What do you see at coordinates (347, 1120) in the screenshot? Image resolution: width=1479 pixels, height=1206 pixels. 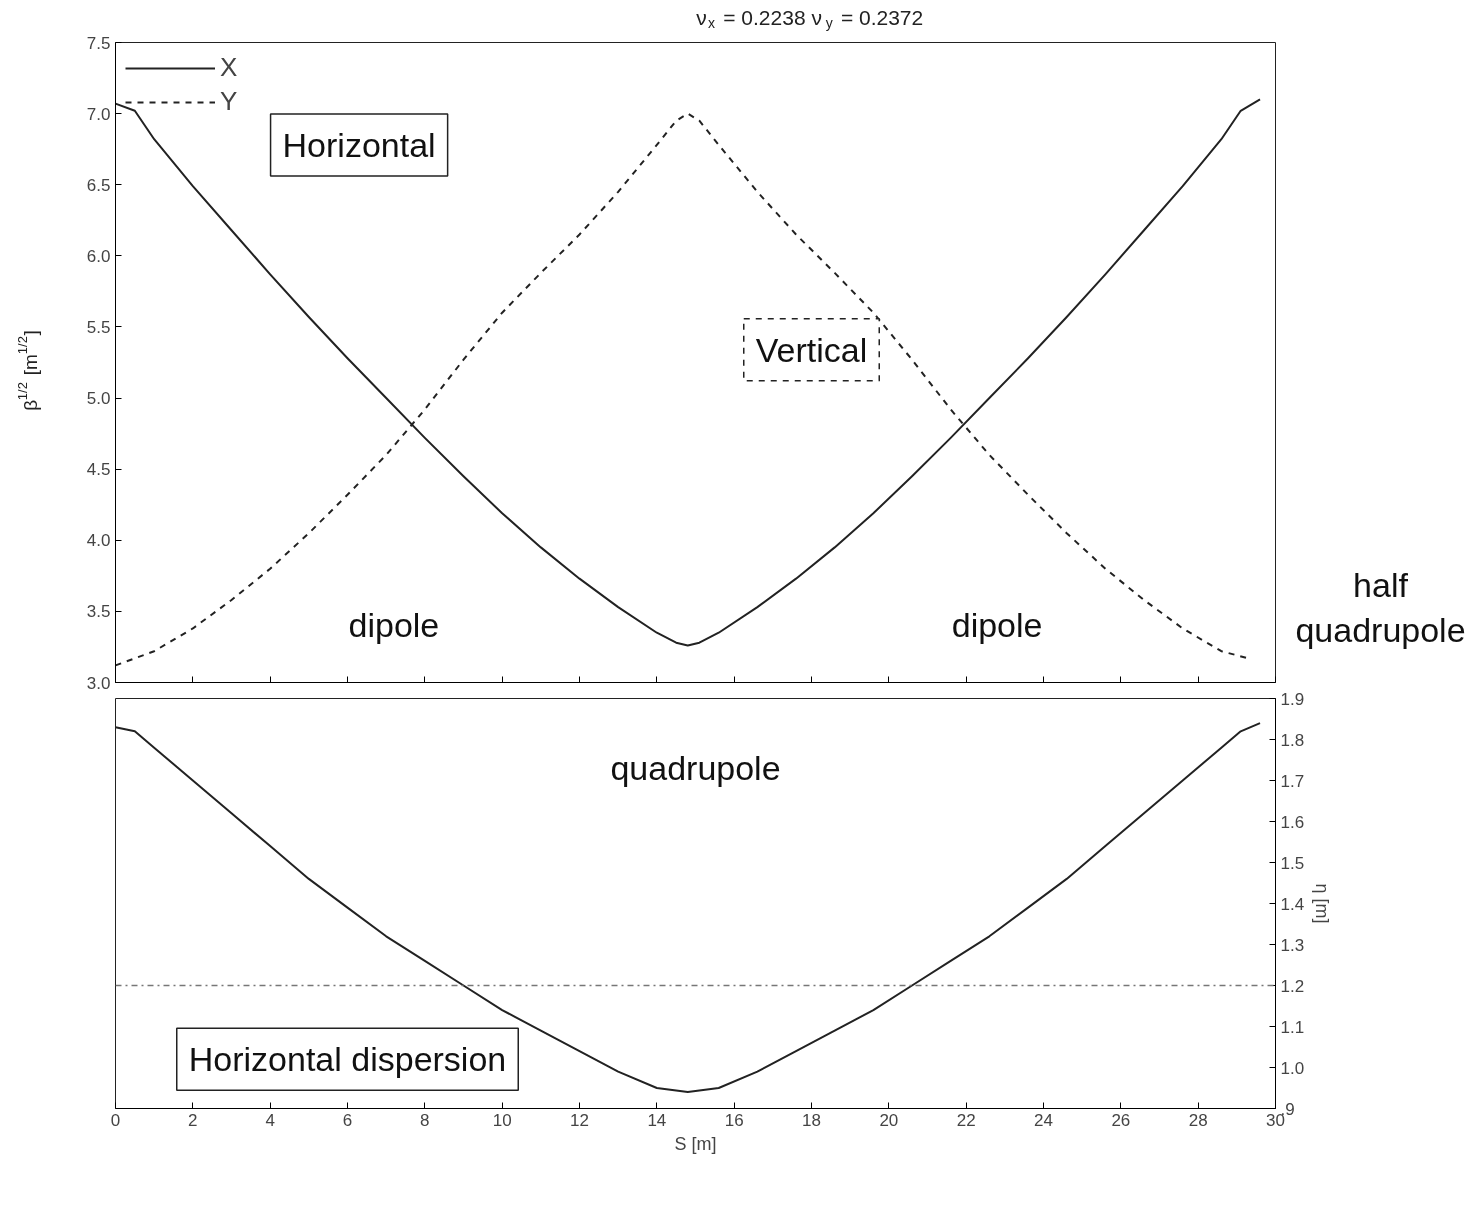 I see `x-tick-label: 6` at bounding box center [347, 1120].